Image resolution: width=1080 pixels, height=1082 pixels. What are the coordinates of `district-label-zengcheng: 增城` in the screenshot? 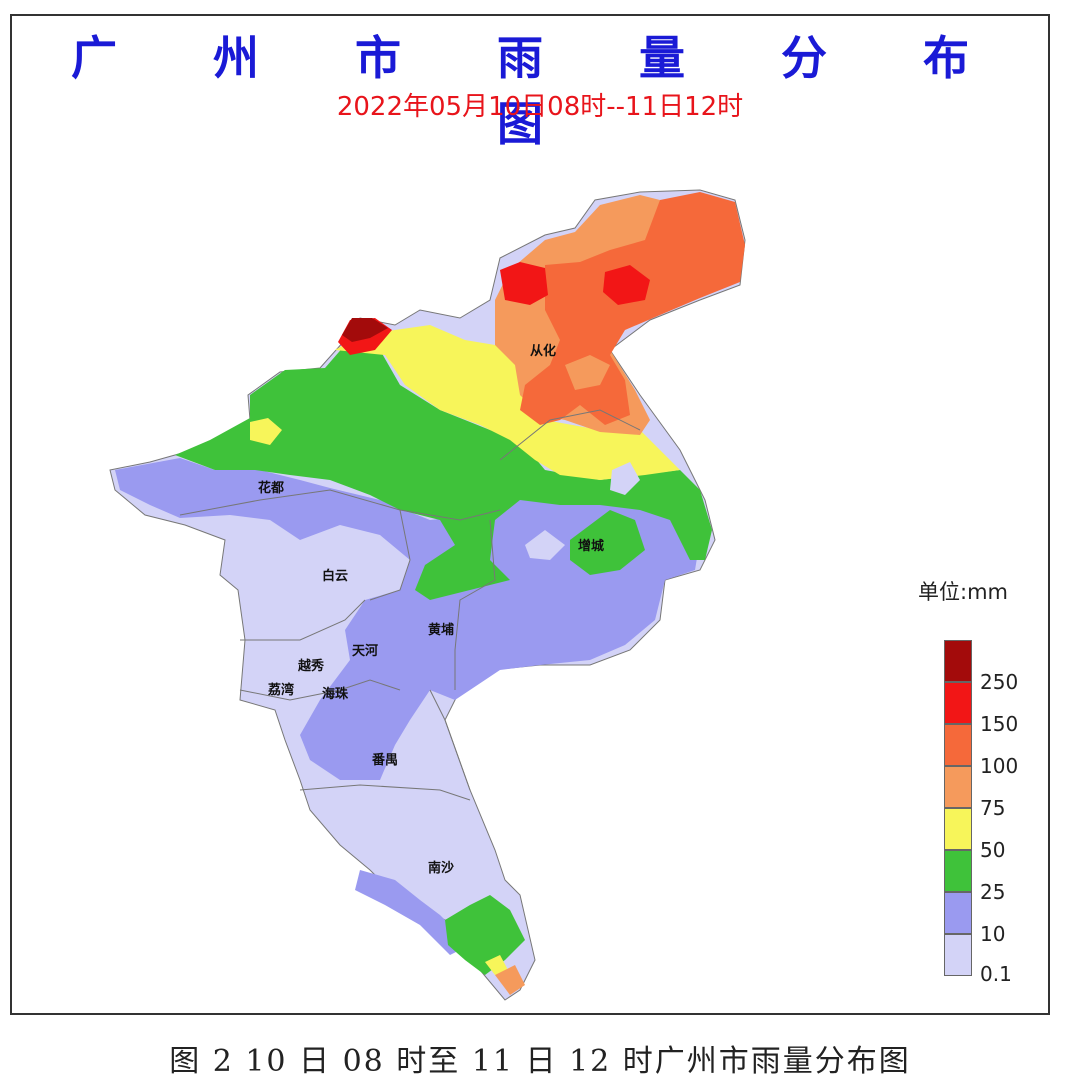 It's located at (591, 546).